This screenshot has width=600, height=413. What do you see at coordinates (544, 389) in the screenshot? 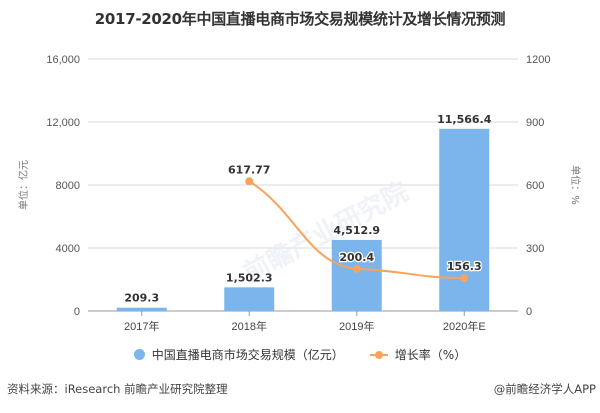
I see `credit-note: @前瞻经济学人APP` at bounding box center [544, 389].